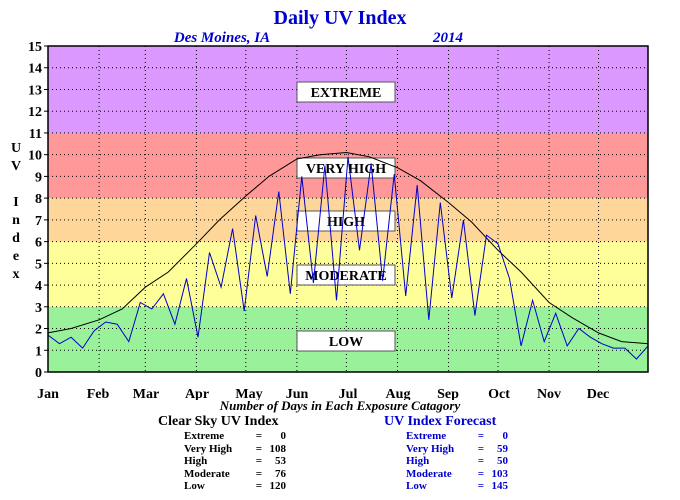 This screenshot has height=500, width=680. What do you see at coordinates (16, 256) in the screenshot?
I see `y-axis-label-char: e` at bounding box center [16, 256].